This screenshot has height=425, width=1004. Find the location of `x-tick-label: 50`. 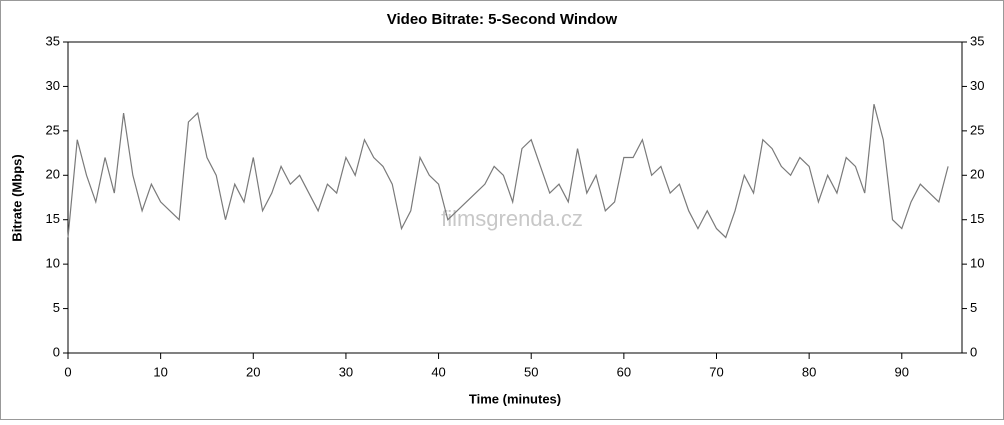

x-tick-label: 50 is located at coordinates (531, 371).